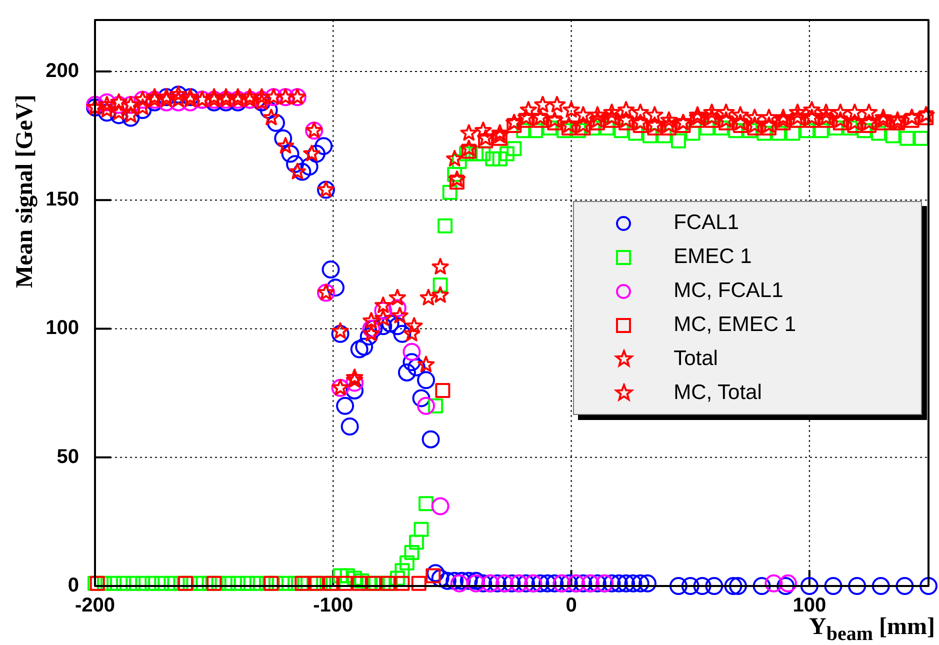 This screenshot has height=645, width=939. Describe the element at coordinates (713, 257) in the screenshot. I see `legend-label: EMEC 1` at that location.